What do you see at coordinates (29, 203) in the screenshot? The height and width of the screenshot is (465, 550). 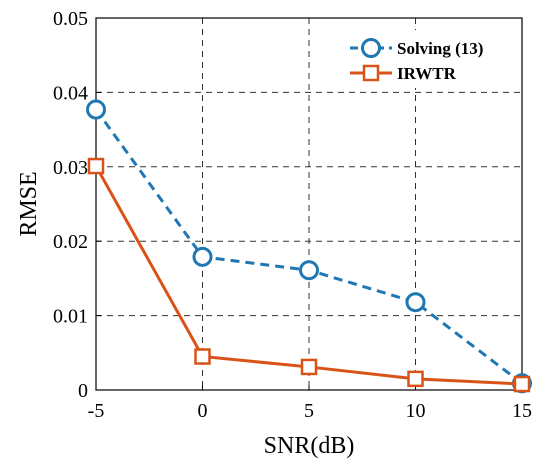 I see `y-axis-title: RMSE` at bounding box center [29, 203].